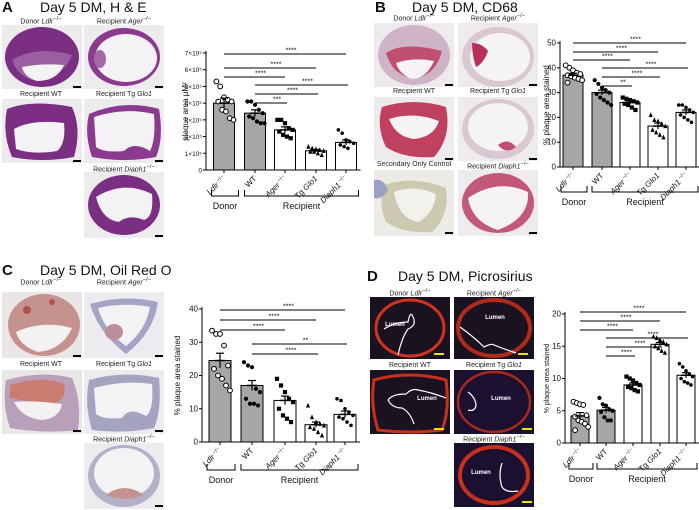  What do you see at coordinates (465, 7) in the screenshot?
I see `panel-title: Day 5 DM, CD68` at bounding box center [465, 7].